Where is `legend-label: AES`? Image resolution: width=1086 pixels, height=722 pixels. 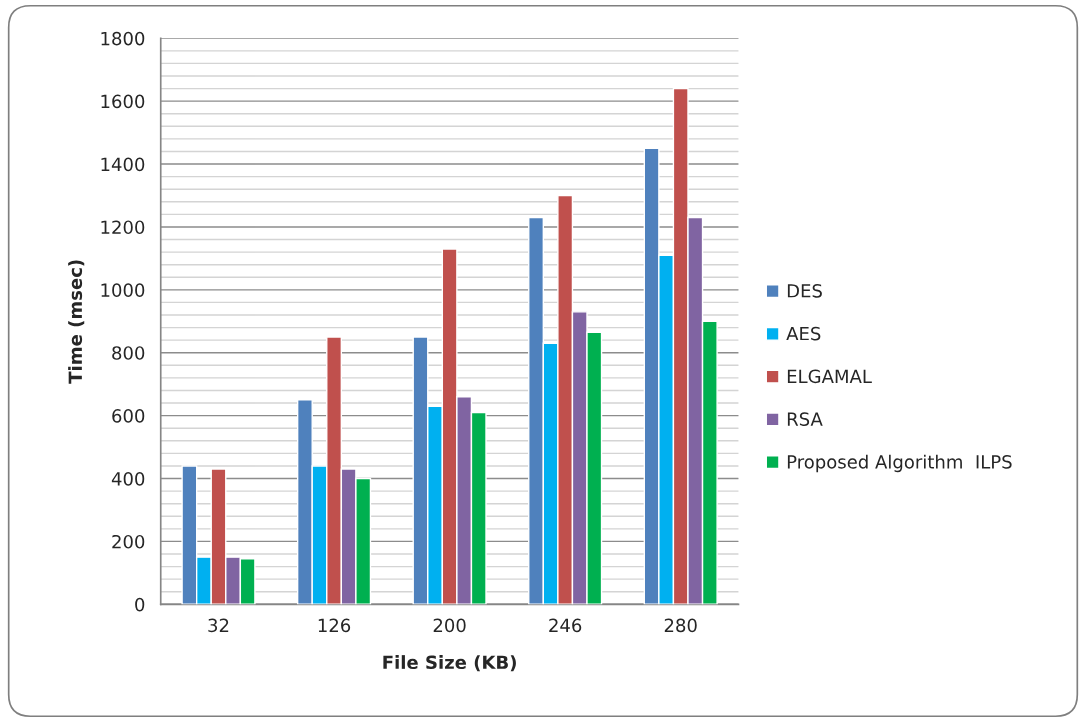
legend-label: AES is located at coordinates (803, 333).